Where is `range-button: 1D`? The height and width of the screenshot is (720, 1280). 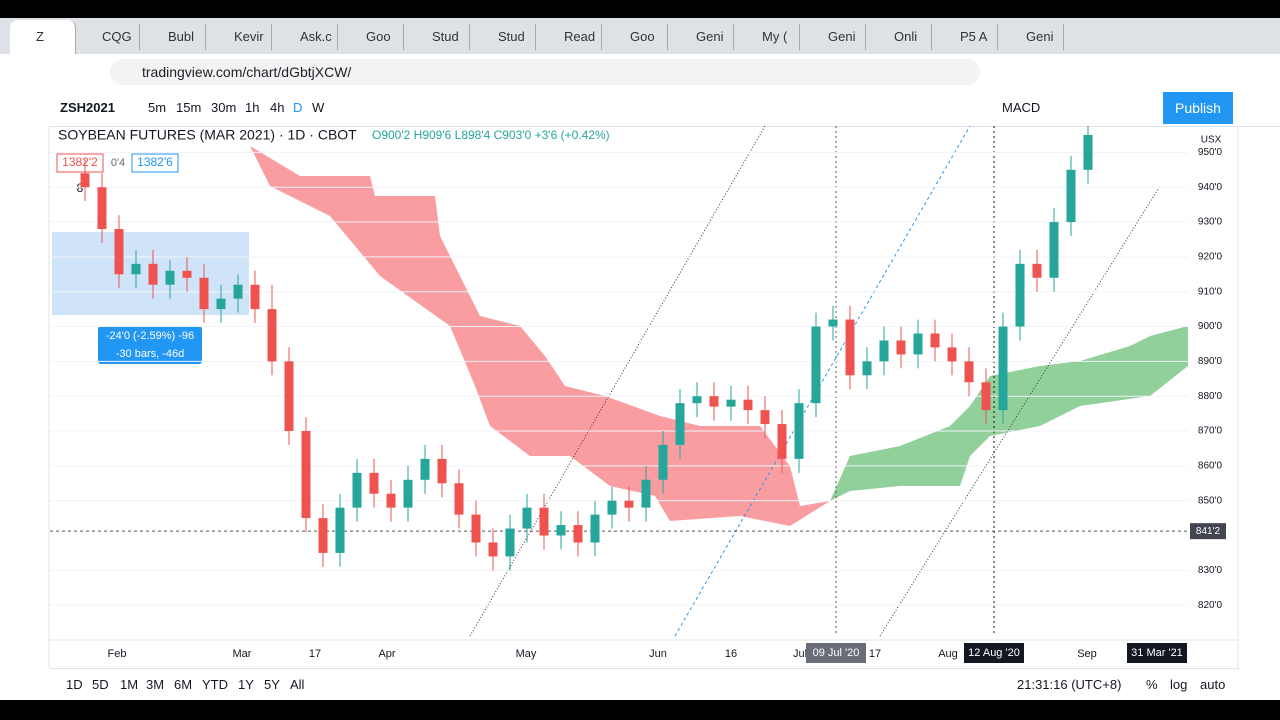 range-button: 1D is located at coordinates (74, 684).